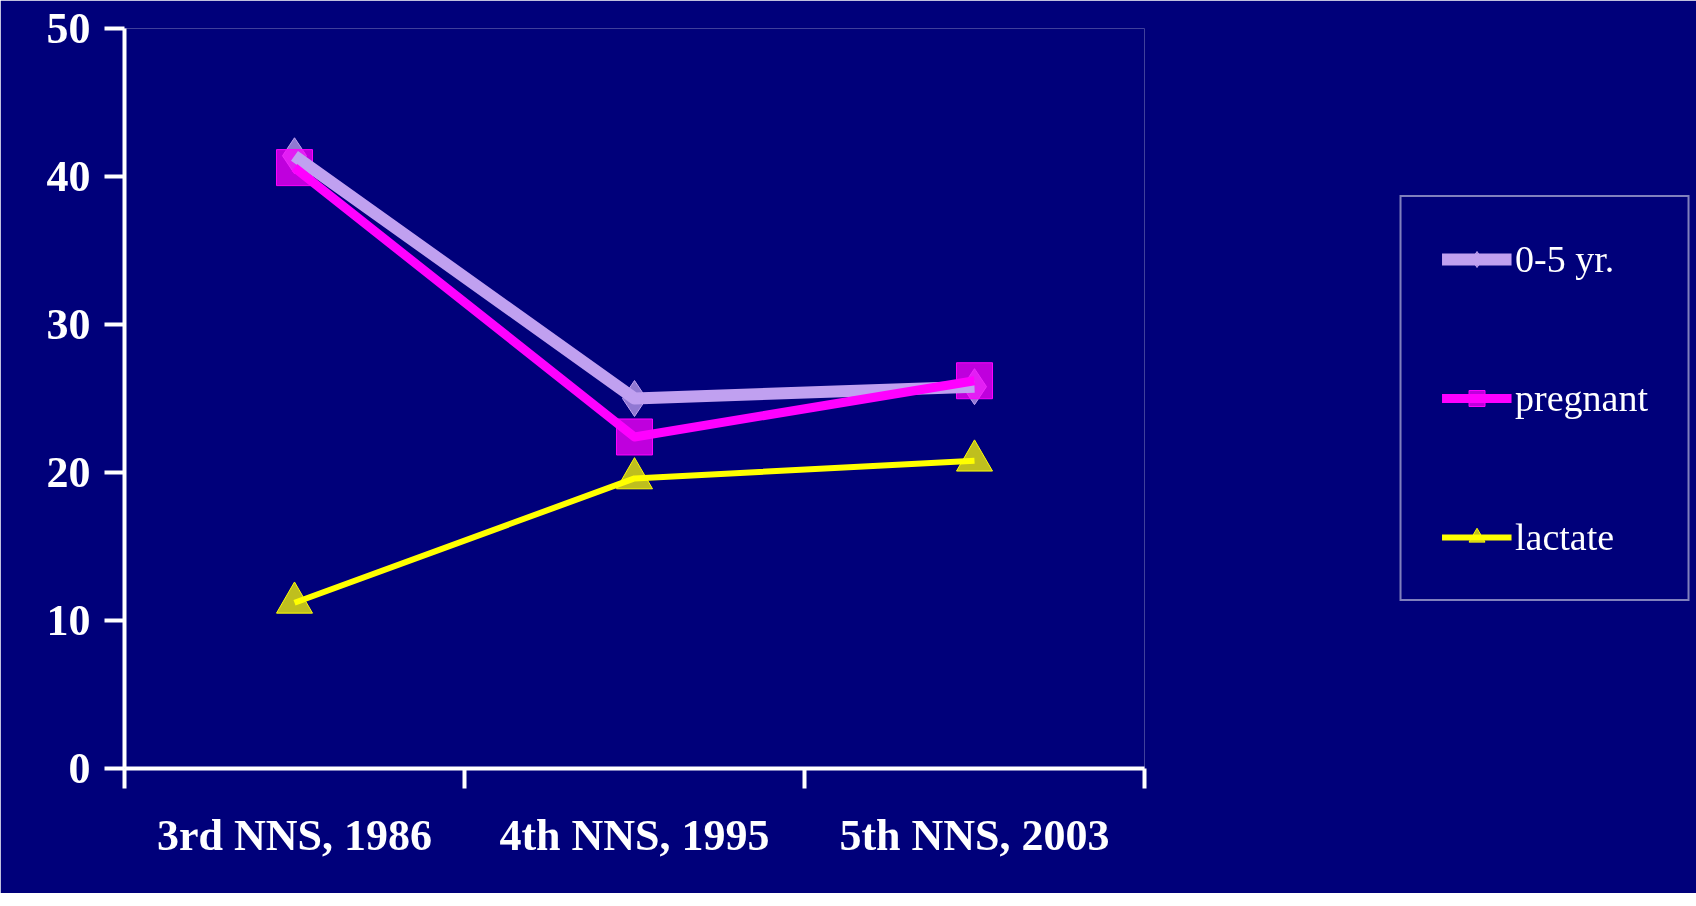  Describe the element at coordinates (68, 324) in the screenshot. I see `y-tick-label: 30` at that location.